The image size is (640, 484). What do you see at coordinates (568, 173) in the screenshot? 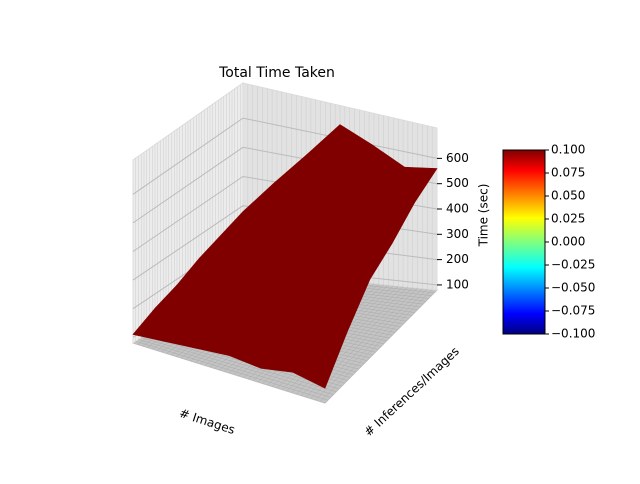
I see `colorbar-tick-label: 0.075` at bounding box center [568, 173].